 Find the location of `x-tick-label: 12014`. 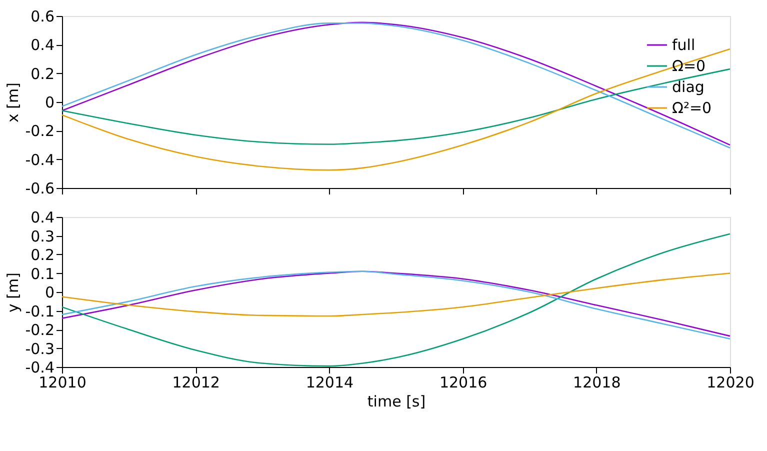

x-tick-label: 12014 is located at coordinates (330, 383).